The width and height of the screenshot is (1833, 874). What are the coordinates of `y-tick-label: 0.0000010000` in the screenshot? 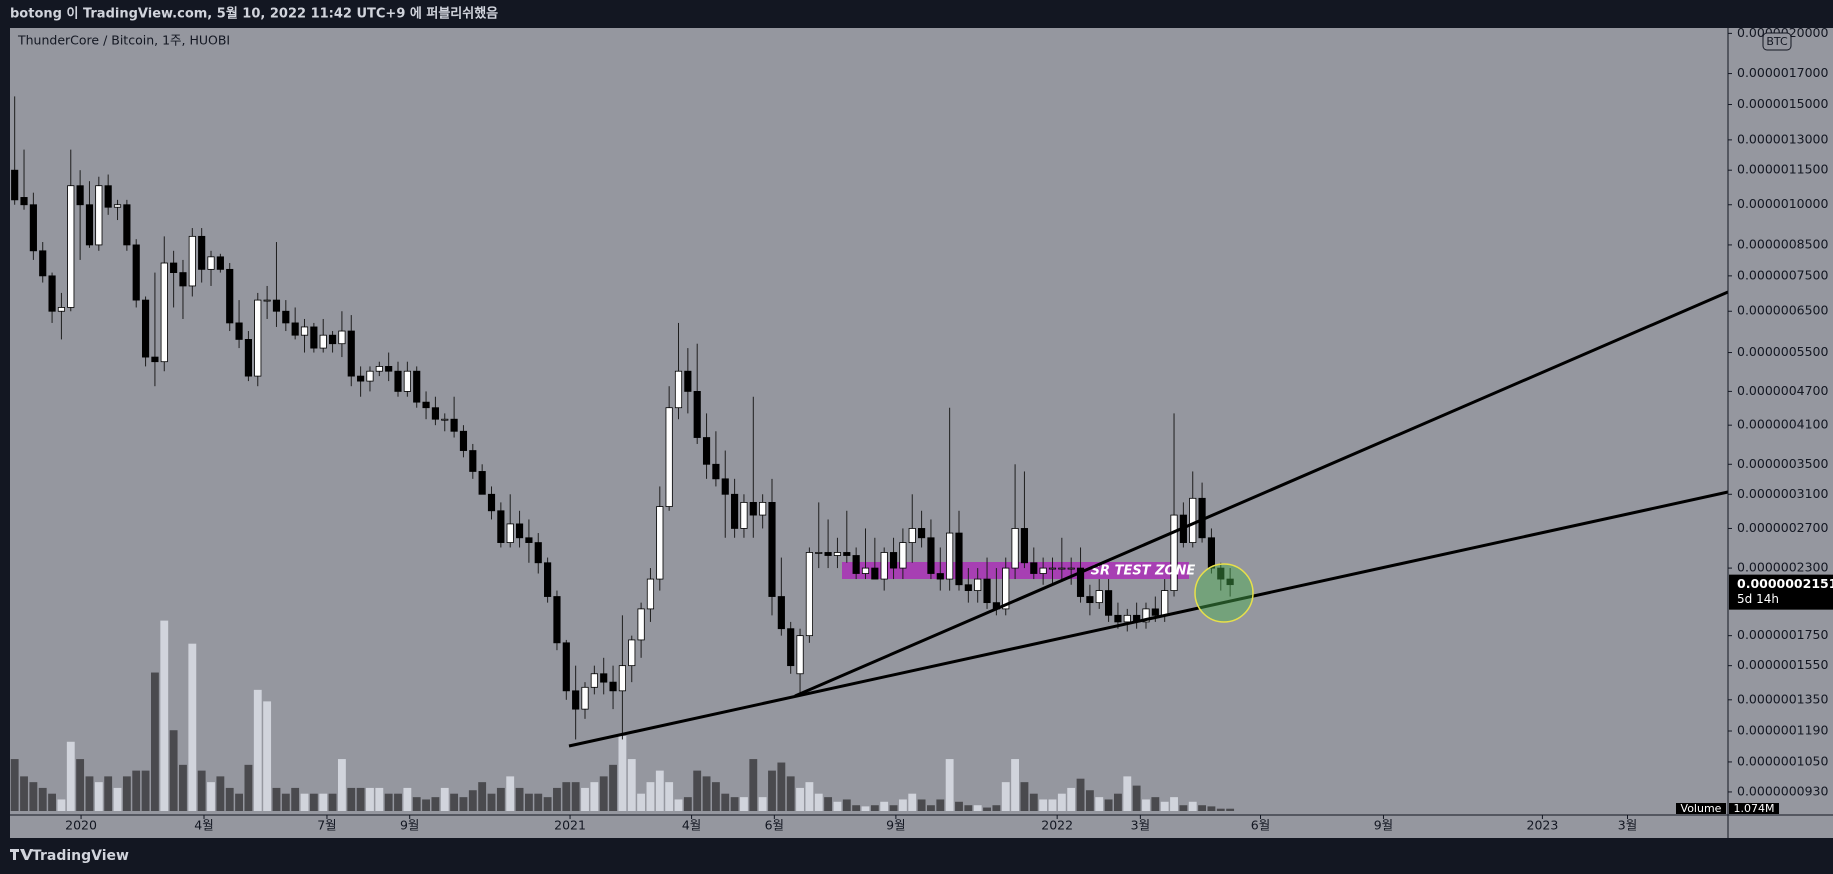 It's located at (1783, 203).